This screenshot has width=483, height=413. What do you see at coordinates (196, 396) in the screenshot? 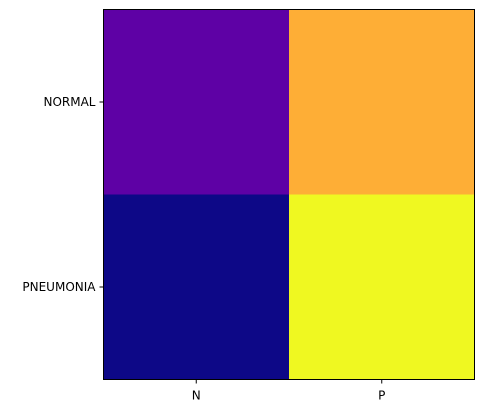
I see `x-tick-label-n: N` at bounding box center [196, 396].